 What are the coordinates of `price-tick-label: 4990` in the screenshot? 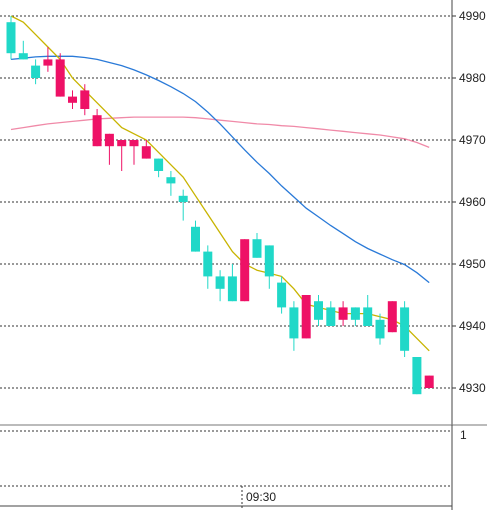 It's located at (472, 16).